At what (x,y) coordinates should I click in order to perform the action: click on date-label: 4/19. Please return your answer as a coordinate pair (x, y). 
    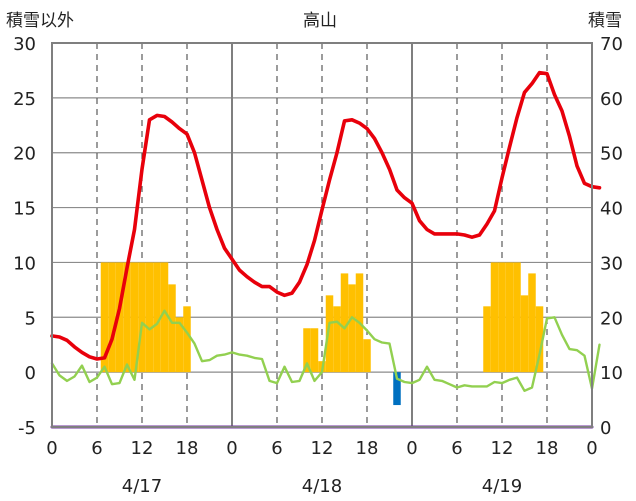
    Looking at the image, I should click on (502, 486).